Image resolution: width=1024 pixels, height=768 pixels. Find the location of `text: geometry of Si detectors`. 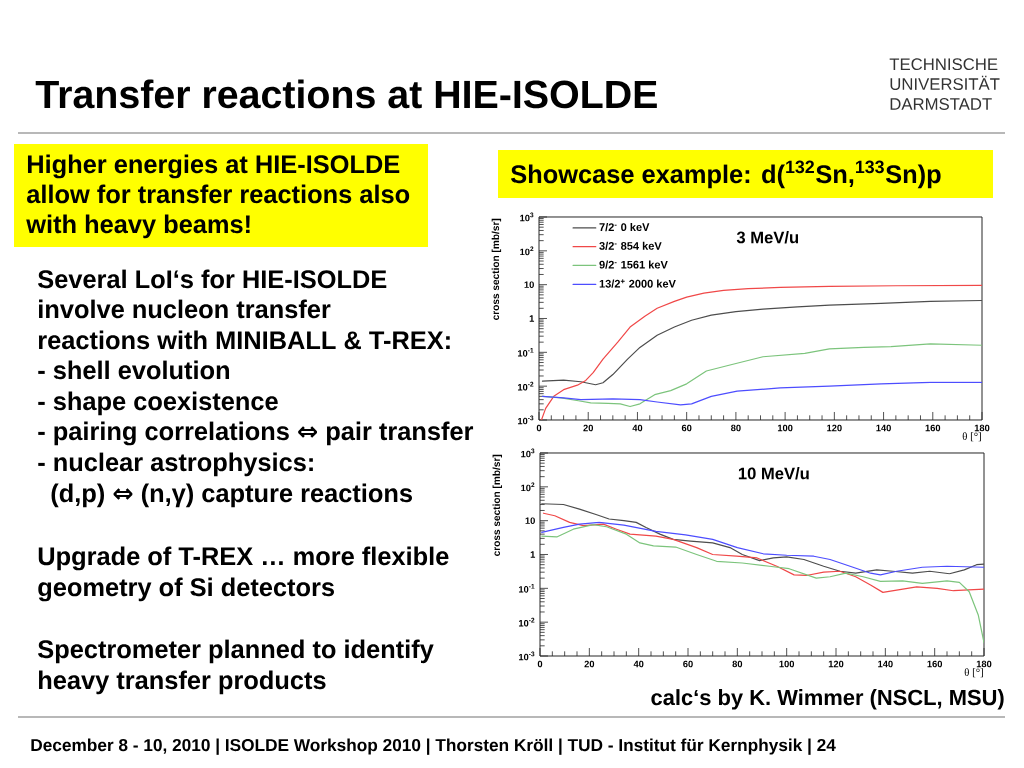

text: geometry of Si detectors is located at coordinates (186, 589).